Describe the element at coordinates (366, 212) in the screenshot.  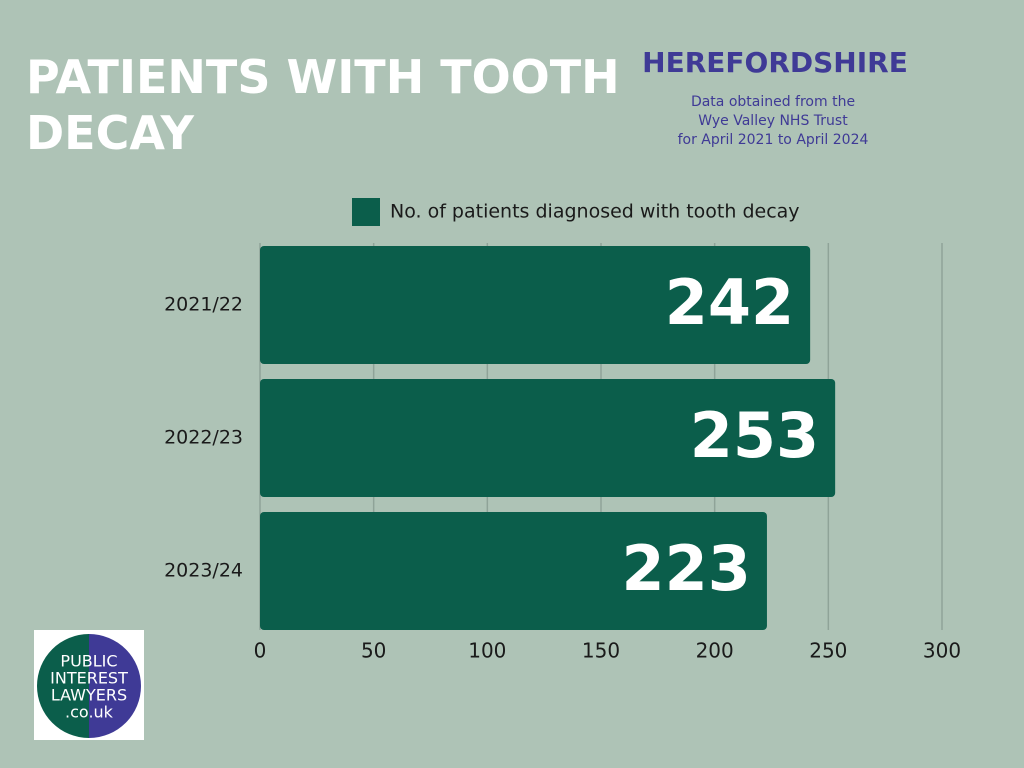
I see `legend-swatch` at that location.